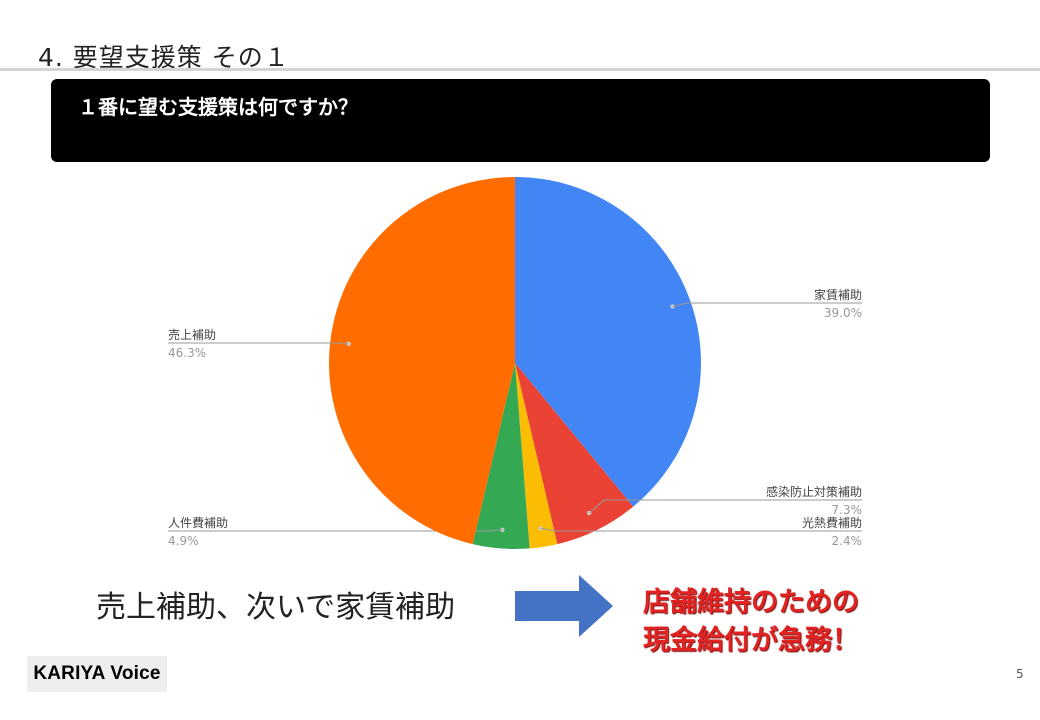 The height and width of the screenshot is (720, 1040). What do you see at coordinates (751, 602) in the screenshot?
I see `callout-line-1: 店舗維持のための` at bounding box center [751, 602].